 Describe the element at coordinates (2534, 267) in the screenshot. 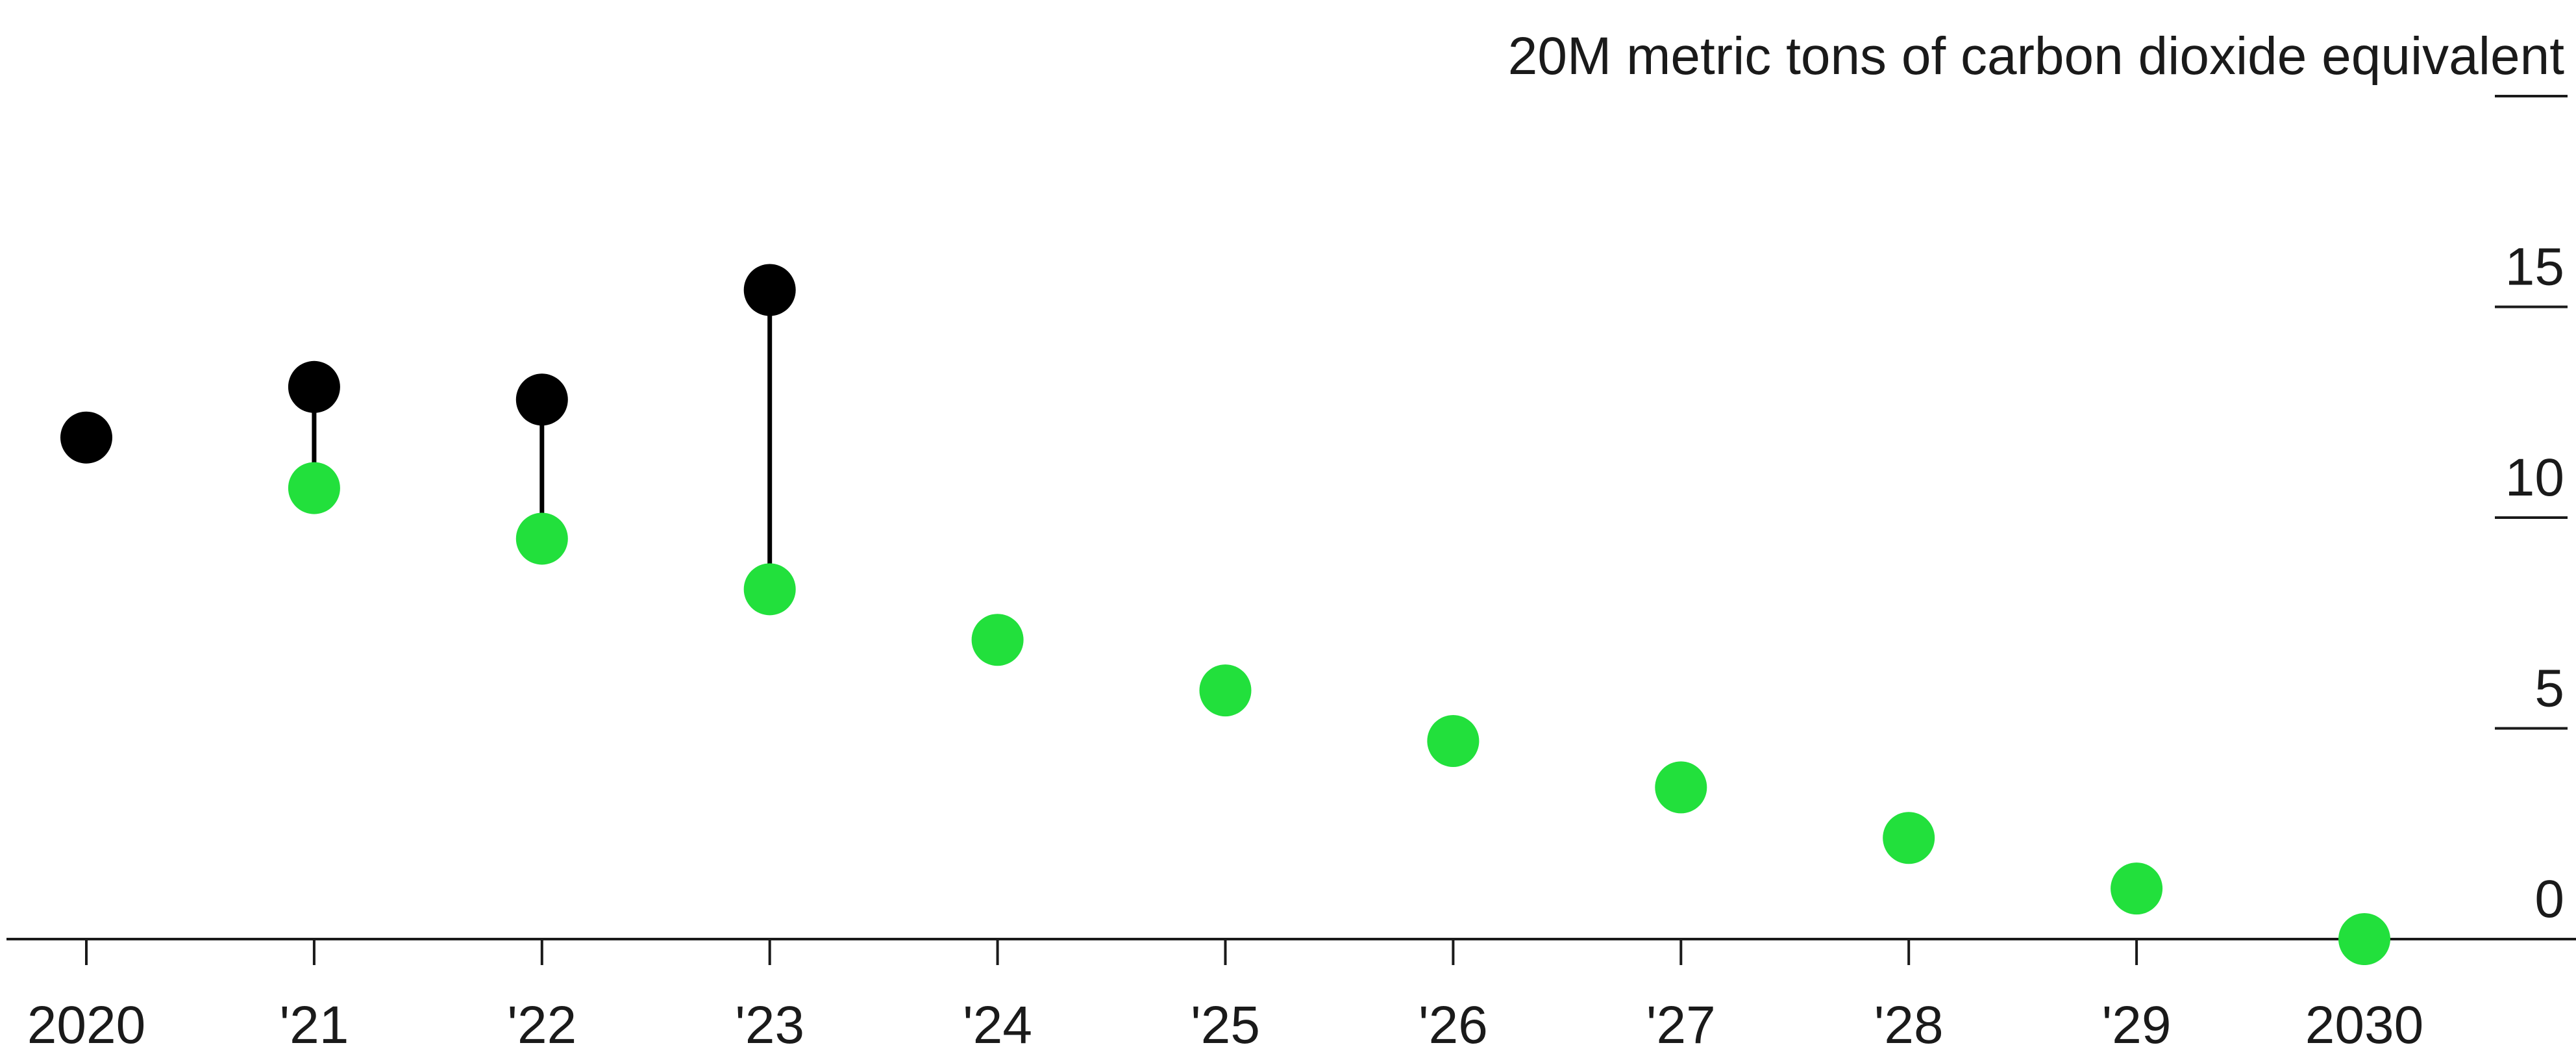

I see `y-tick-label: 15` at that location.